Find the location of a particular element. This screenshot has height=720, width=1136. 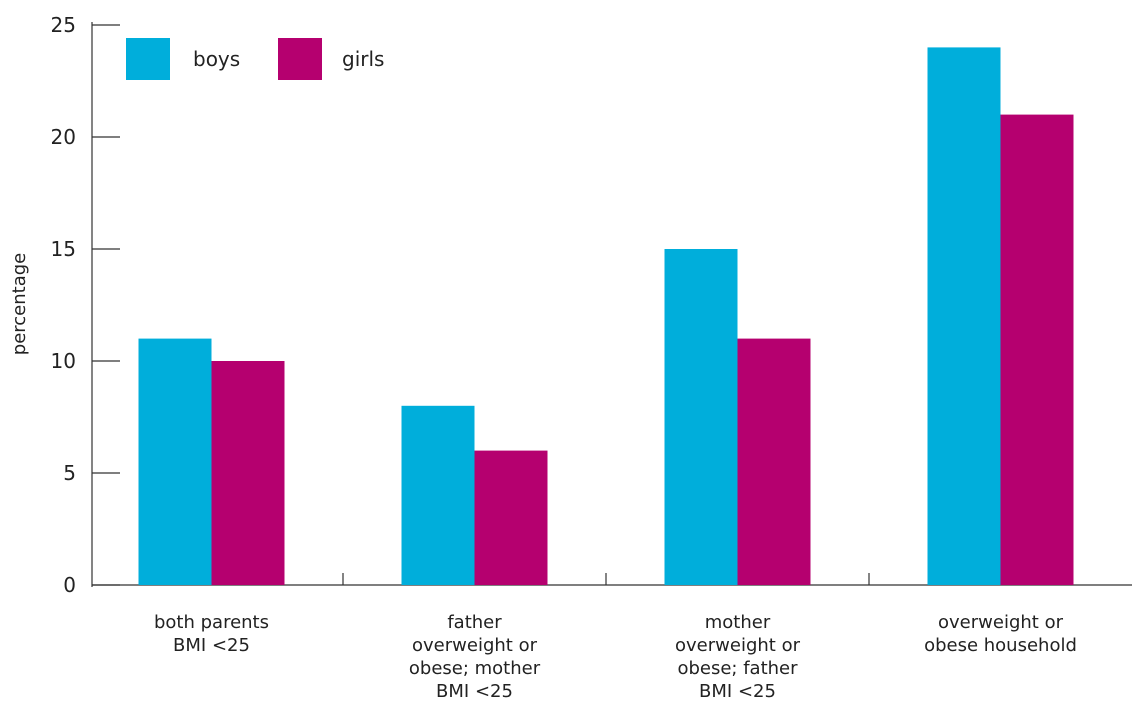

x-tick-label-line: obese; father is located at coordinates (737, 668).